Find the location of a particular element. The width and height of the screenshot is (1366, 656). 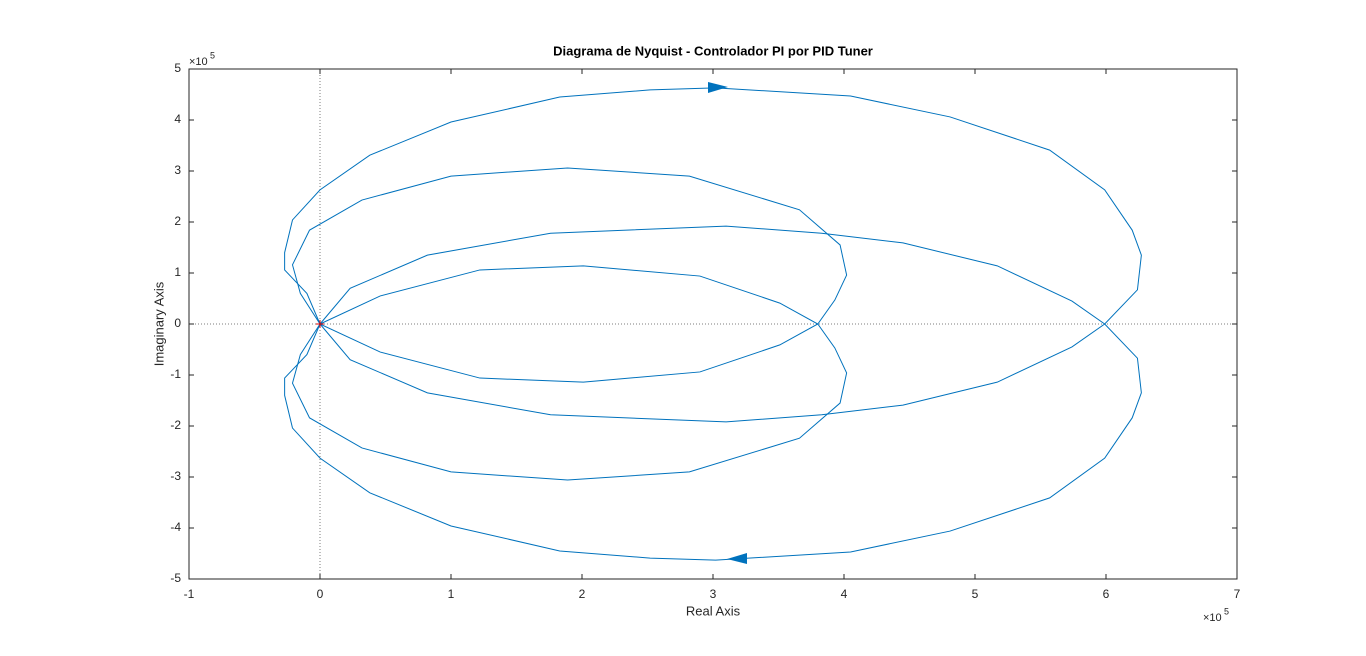

y-tick-label: 0 is located at coordinates (177, 323).